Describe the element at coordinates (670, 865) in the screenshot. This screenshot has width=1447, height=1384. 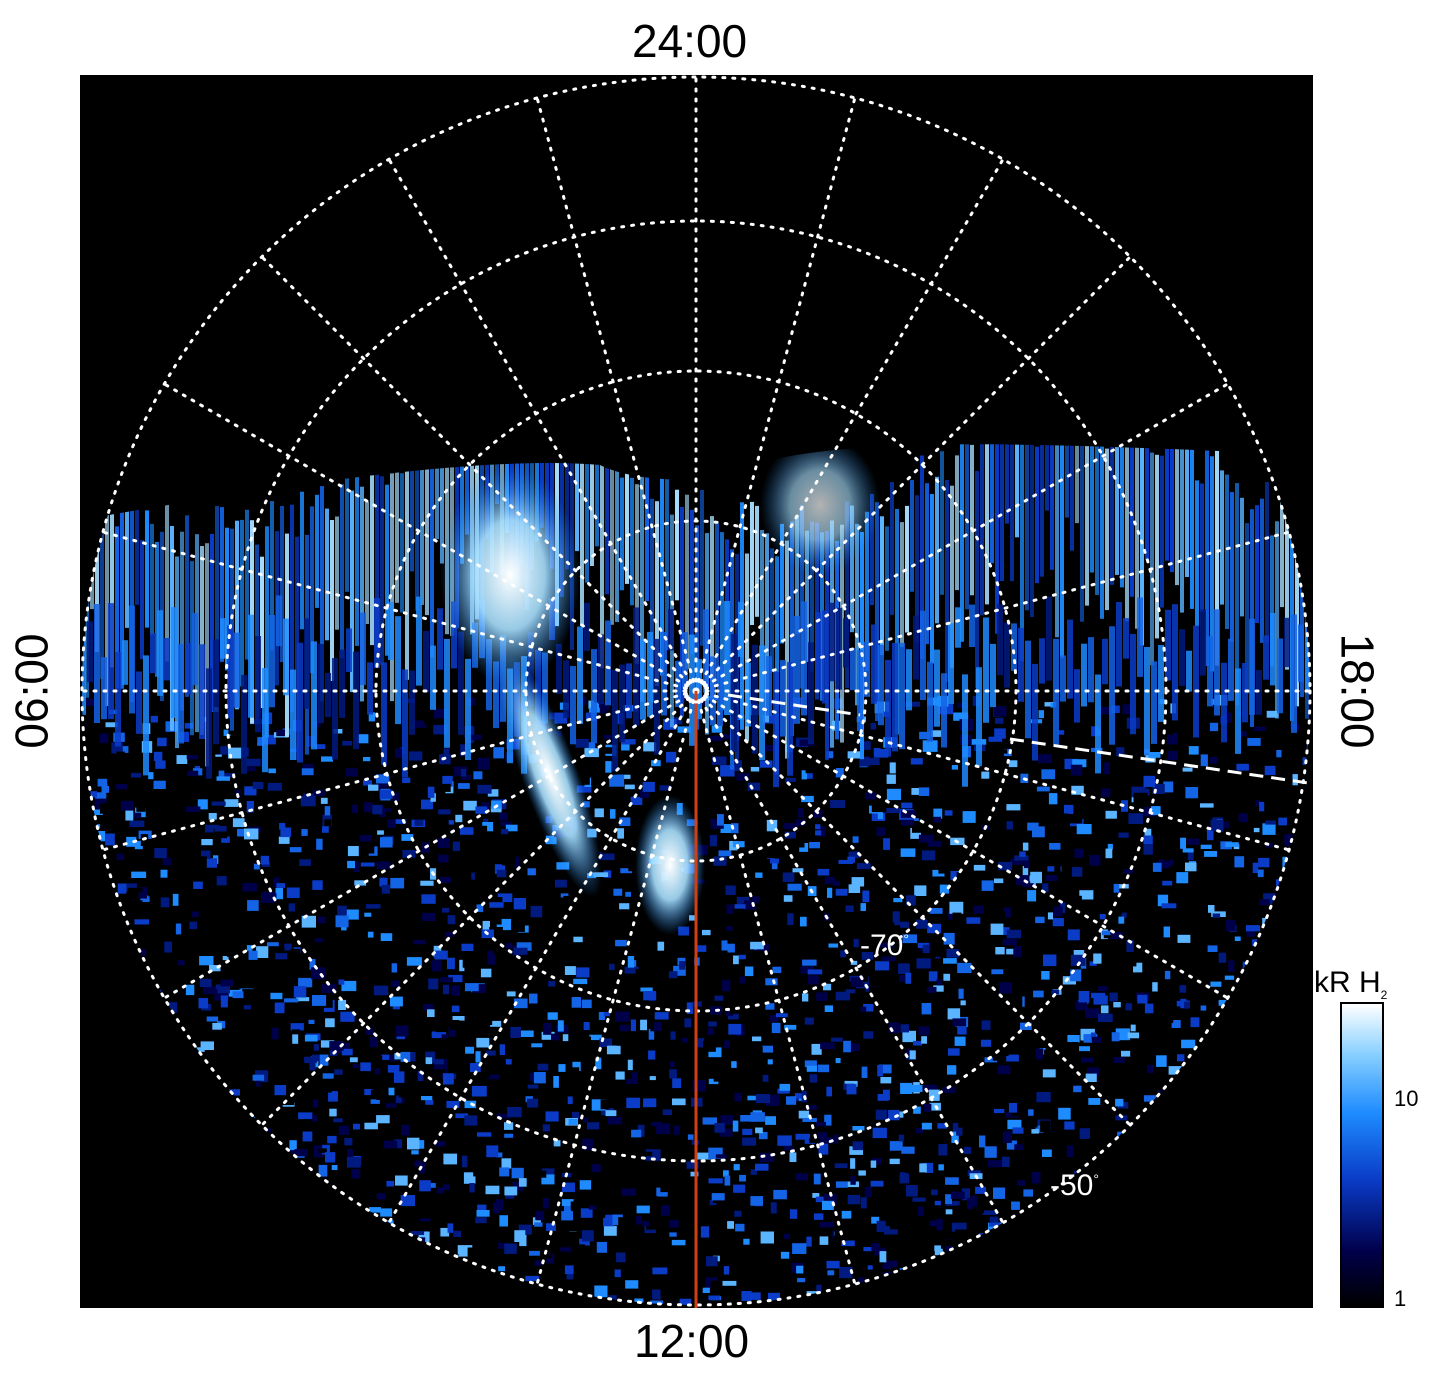
I see `bright-emission-patch` at that location.